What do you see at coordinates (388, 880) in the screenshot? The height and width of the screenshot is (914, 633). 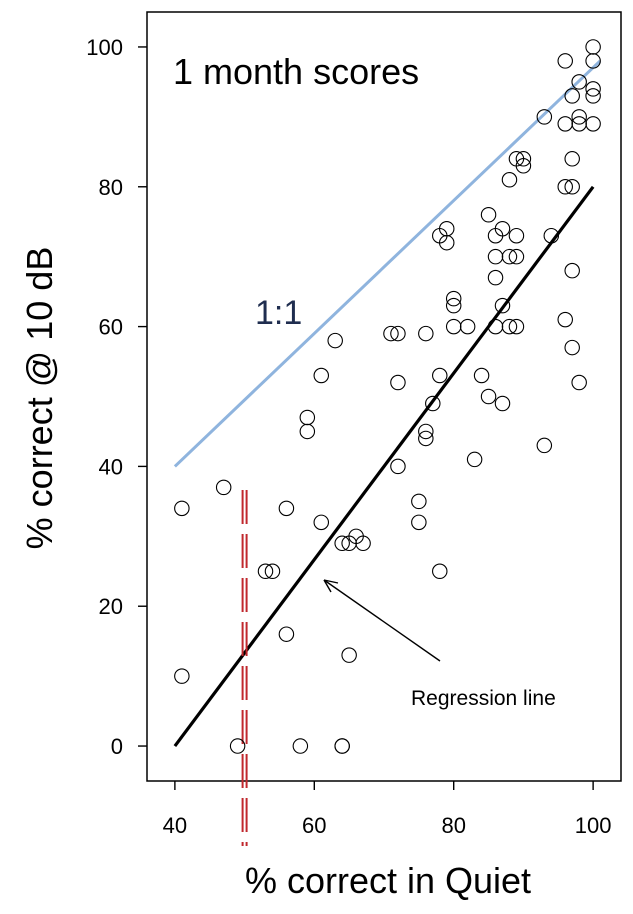 I see `x-axis-title: % correct in Quiet` at bounding box center [388, 880].